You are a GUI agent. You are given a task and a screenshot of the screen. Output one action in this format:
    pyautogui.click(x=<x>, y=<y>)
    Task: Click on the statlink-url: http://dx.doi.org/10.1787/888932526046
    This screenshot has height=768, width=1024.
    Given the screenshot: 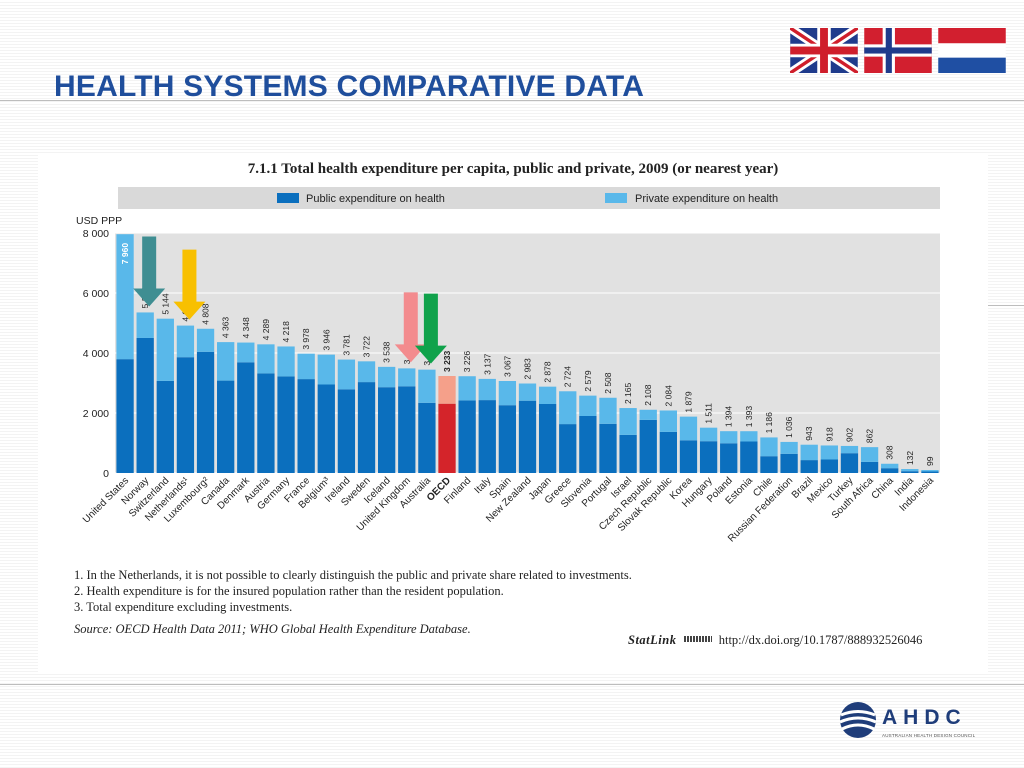 What is the action you would take?
    pyautogui.click(x=820, y=640)
    